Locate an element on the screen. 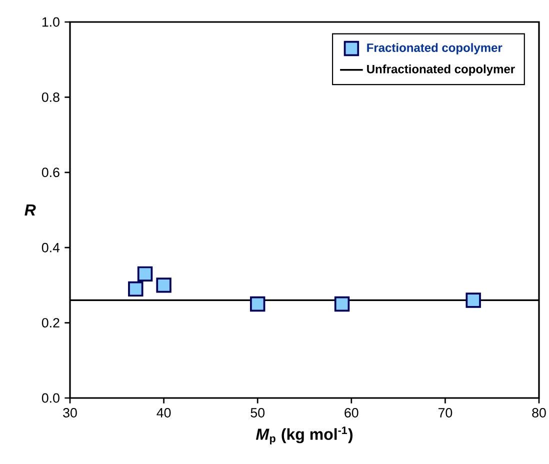 The image size is (549, 464). x-tick-label: 30 is located at coordinates (70, 413).